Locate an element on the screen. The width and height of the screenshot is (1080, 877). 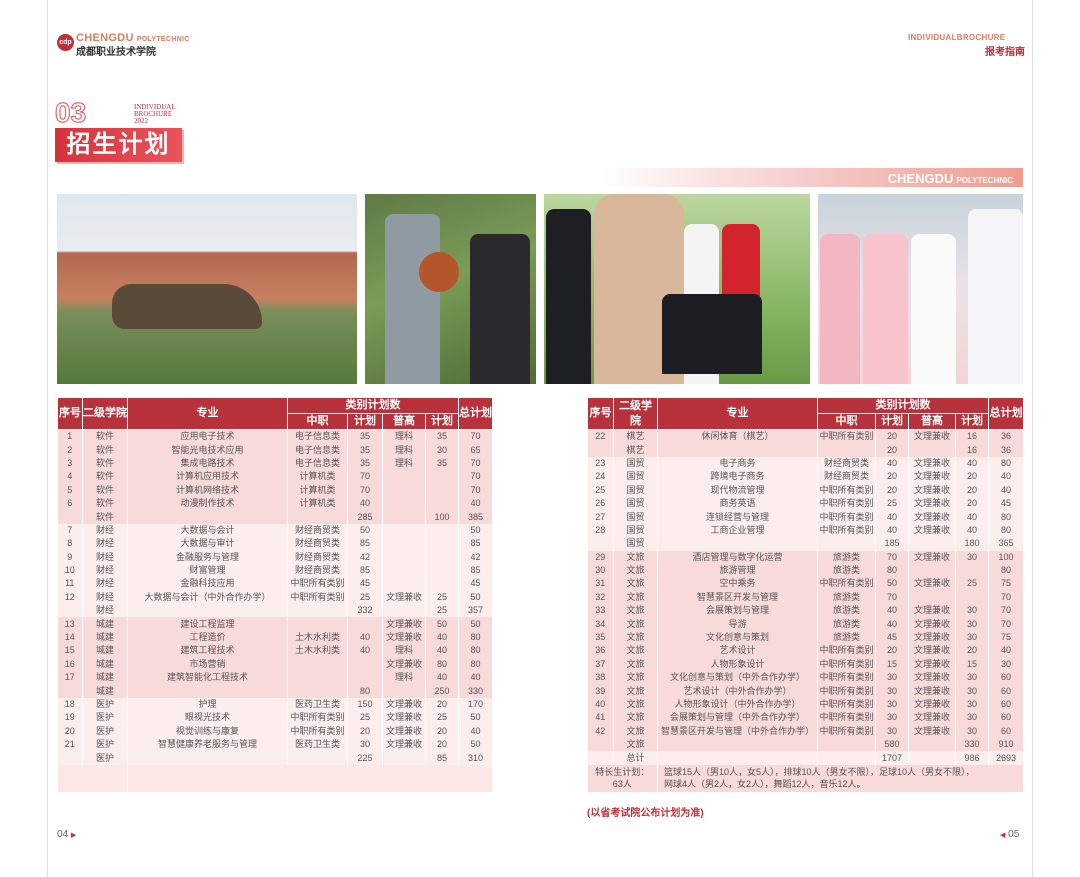
cell-no: 24 is located at coordinates (600, 477).